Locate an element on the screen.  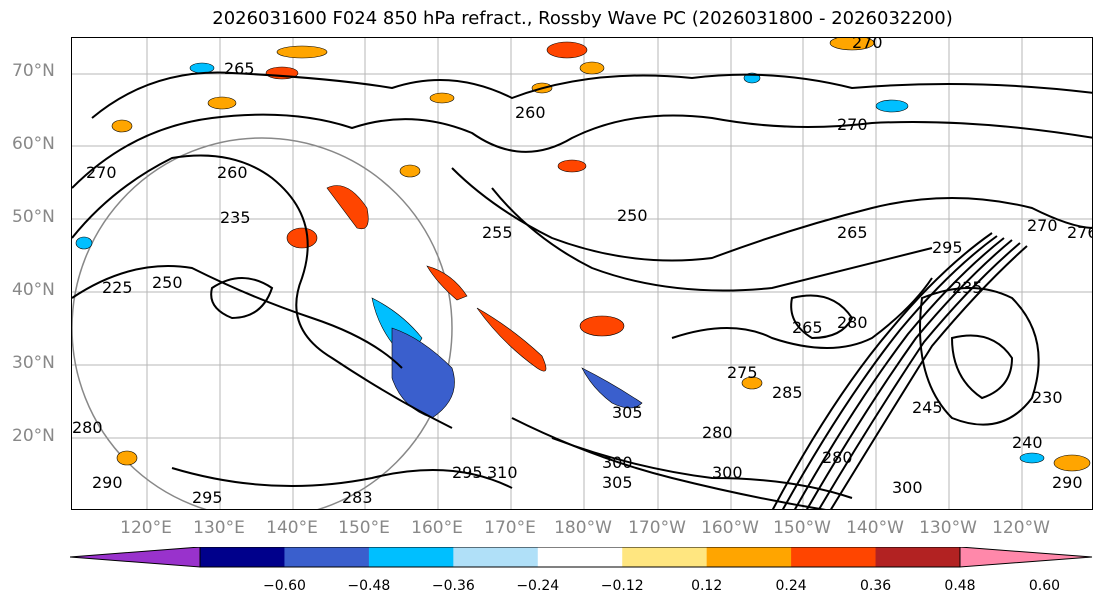
colorbar-tick-label: −0.24 is located at coordinates (538, 586).